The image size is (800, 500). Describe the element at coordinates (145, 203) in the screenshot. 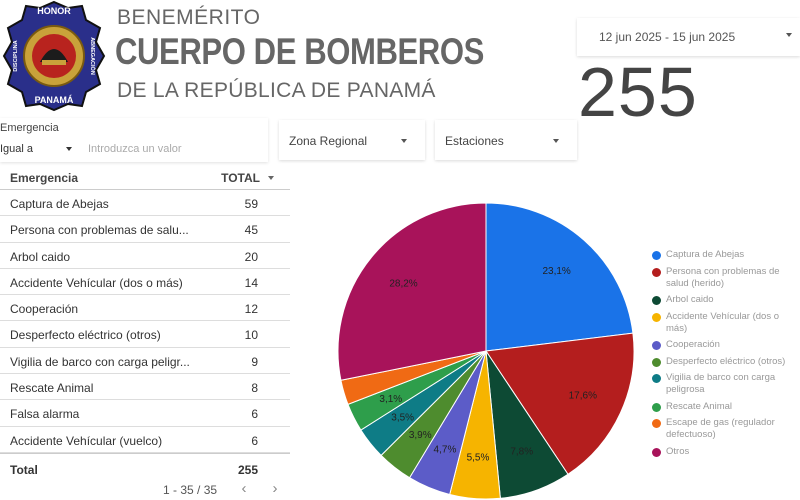

I see `table-row: Captura de Abejas 59` at that location.